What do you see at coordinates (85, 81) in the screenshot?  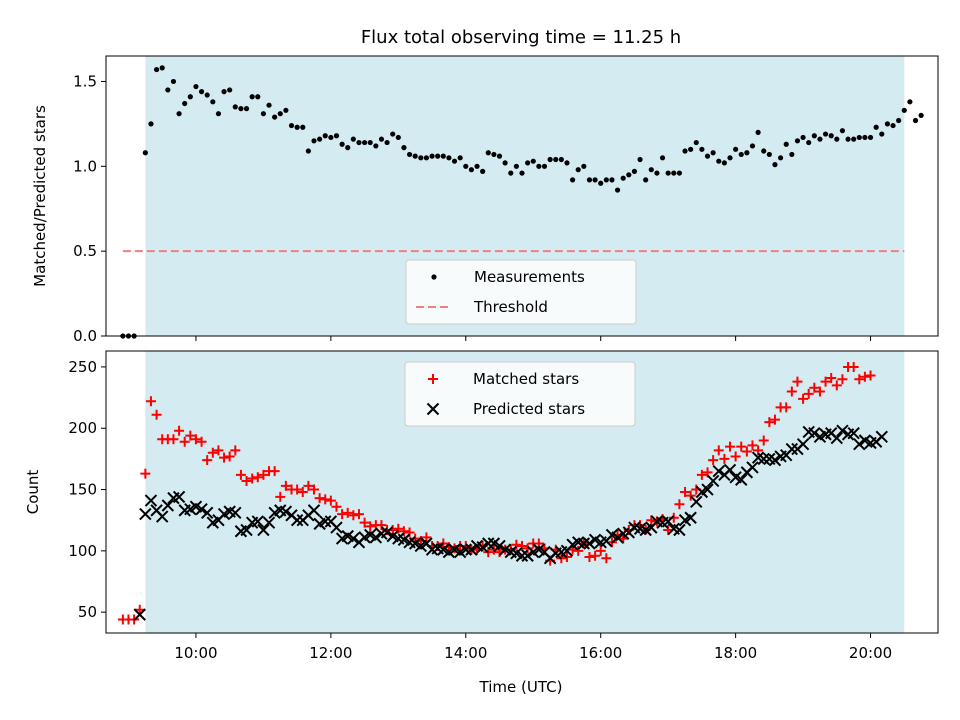 I see `top-y-tick-label-3: 1.5` at bounding box center [85, 81].